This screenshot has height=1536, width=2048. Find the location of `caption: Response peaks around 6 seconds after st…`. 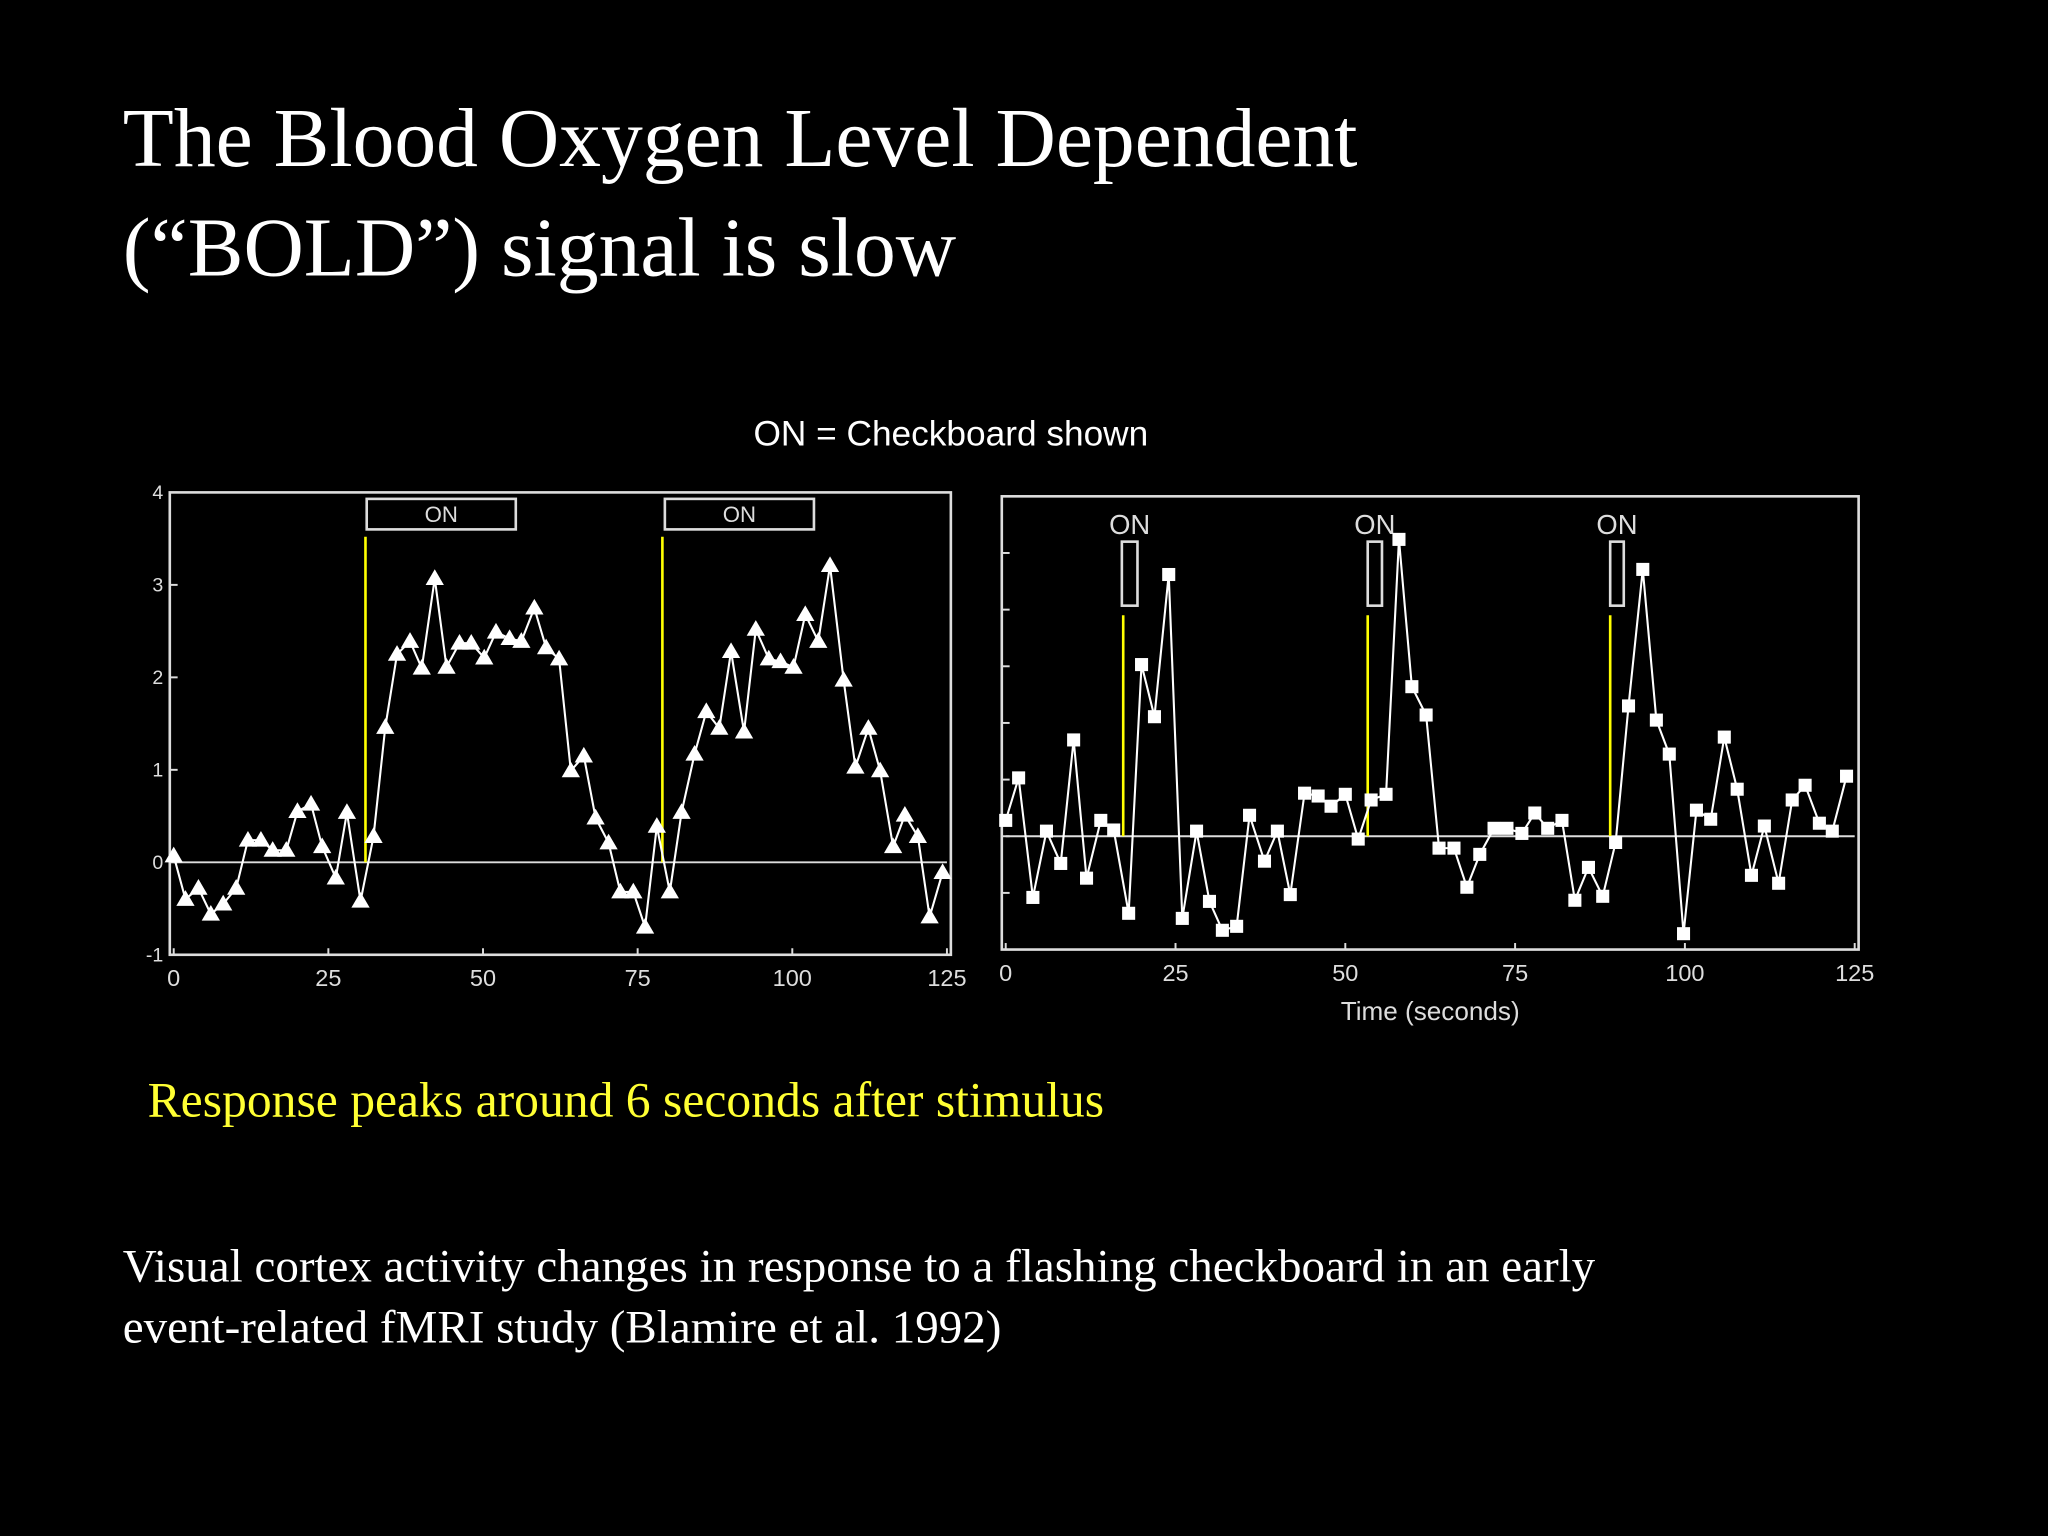

caption: Response peaks around 6 seconds after st… is located at coordinates (626, 1100).